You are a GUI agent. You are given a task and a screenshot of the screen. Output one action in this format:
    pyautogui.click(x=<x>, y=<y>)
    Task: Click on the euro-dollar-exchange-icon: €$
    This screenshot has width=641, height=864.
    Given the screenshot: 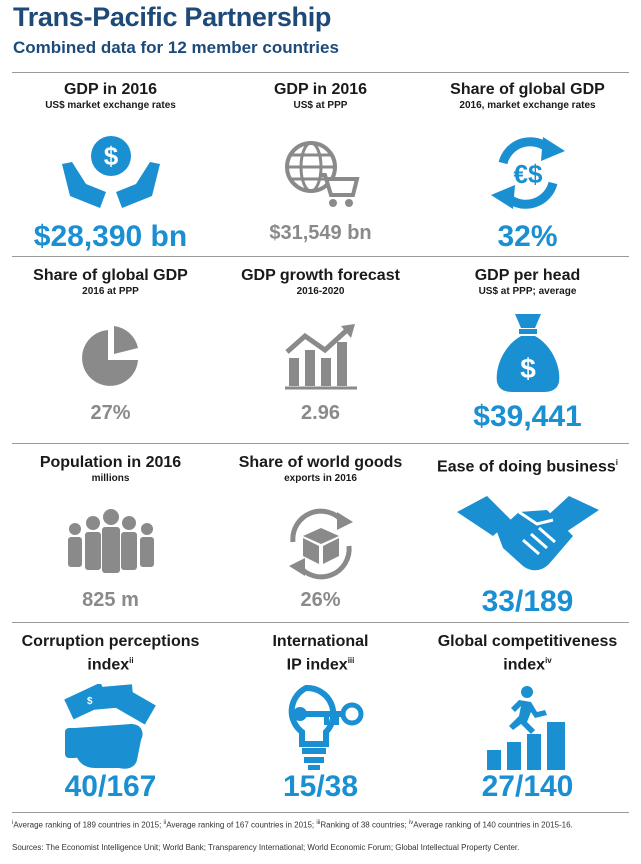 What is the action you would take?
    pyautogui.click(x=527, y=173)
    